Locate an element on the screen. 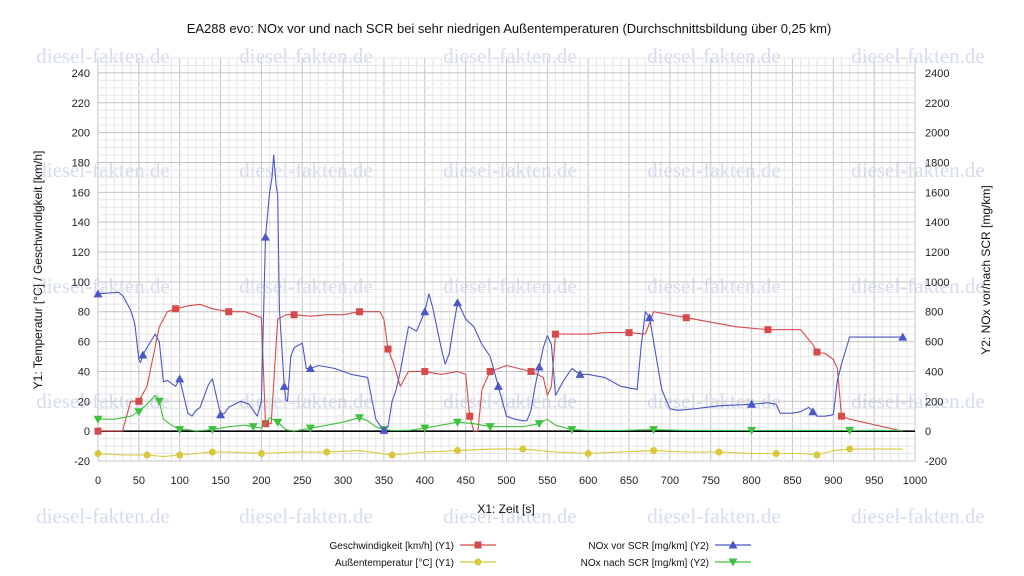 The image size is (1024, 576). y-left-tick-label: 60 is located at coordinates (84, 343).